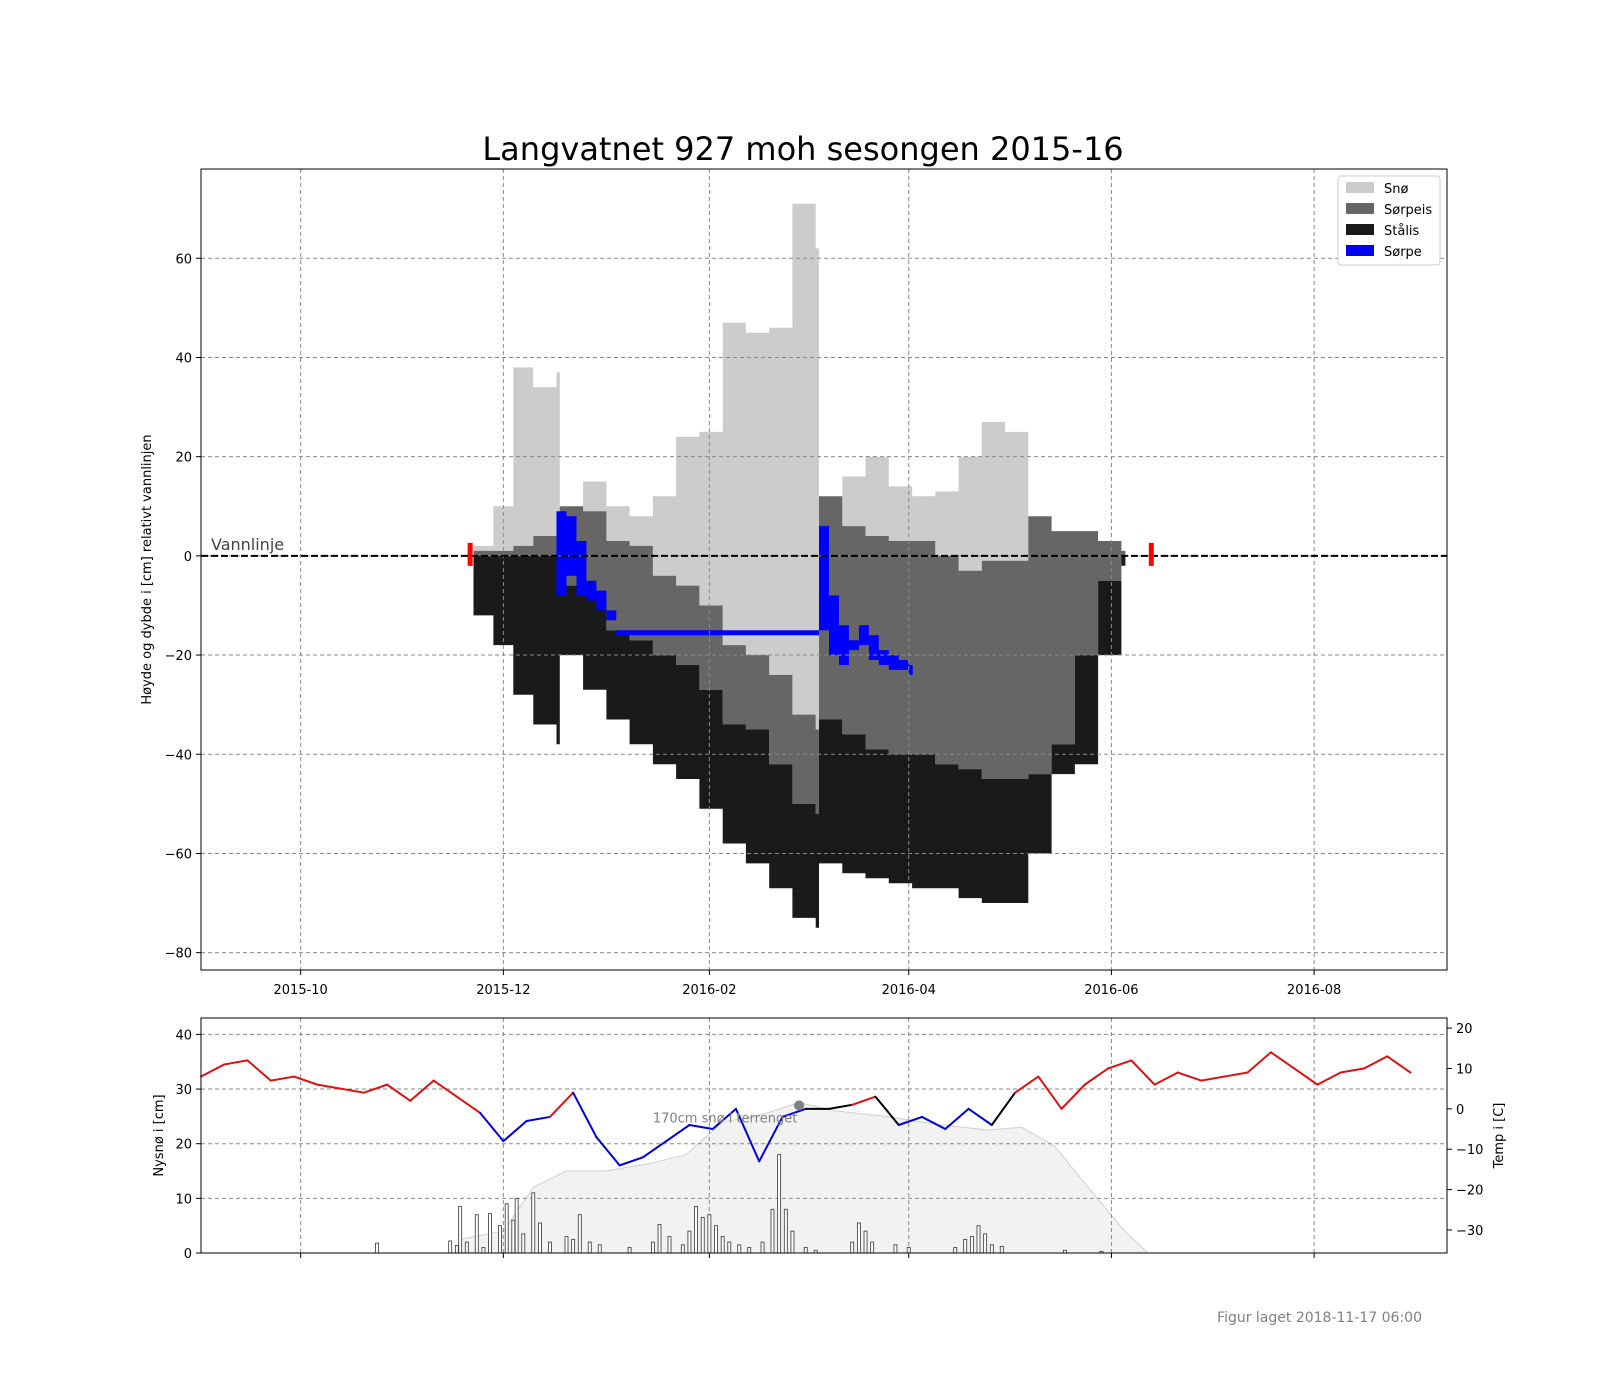  I want to click on y2-tick-label: −20, so click(1469, 1191).